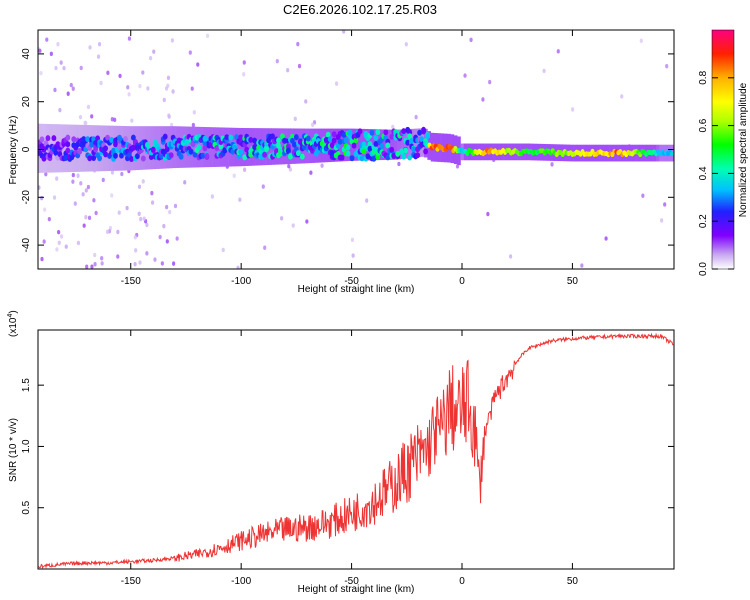  Describe the element at coordinates (13, 450) in the screenshot. I see `snr-y-axis-label: SNR (10 * v/v)` at that location.